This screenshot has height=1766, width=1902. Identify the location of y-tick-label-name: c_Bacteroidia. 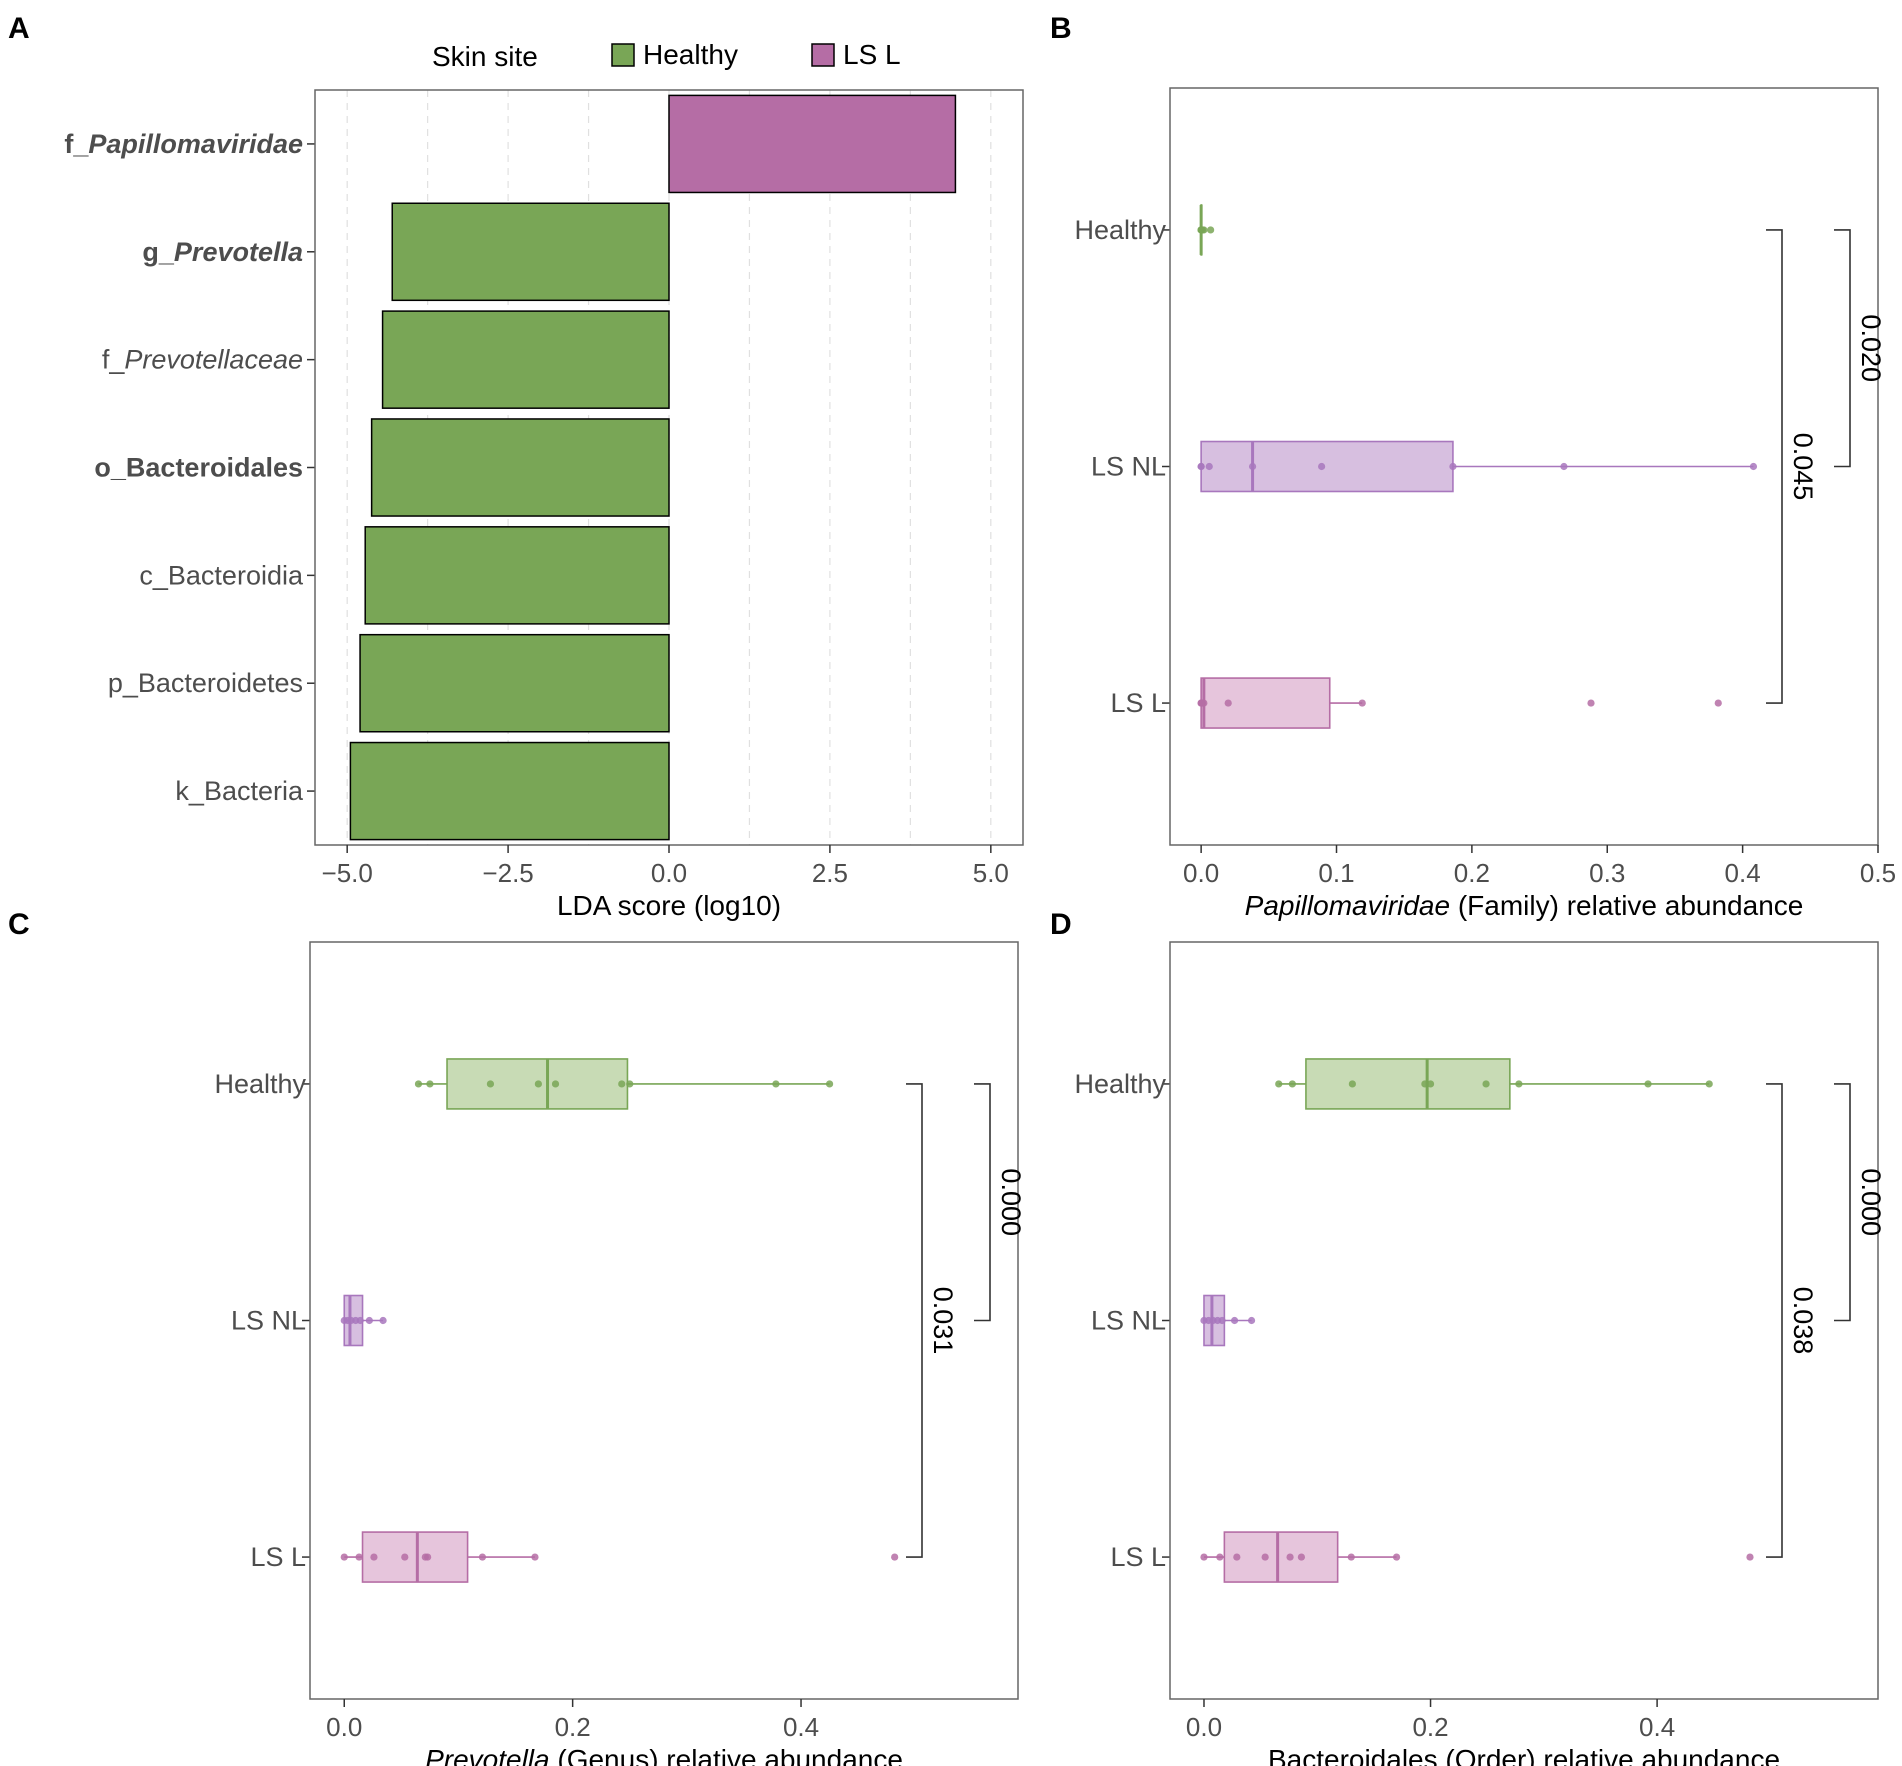
(221, 575).